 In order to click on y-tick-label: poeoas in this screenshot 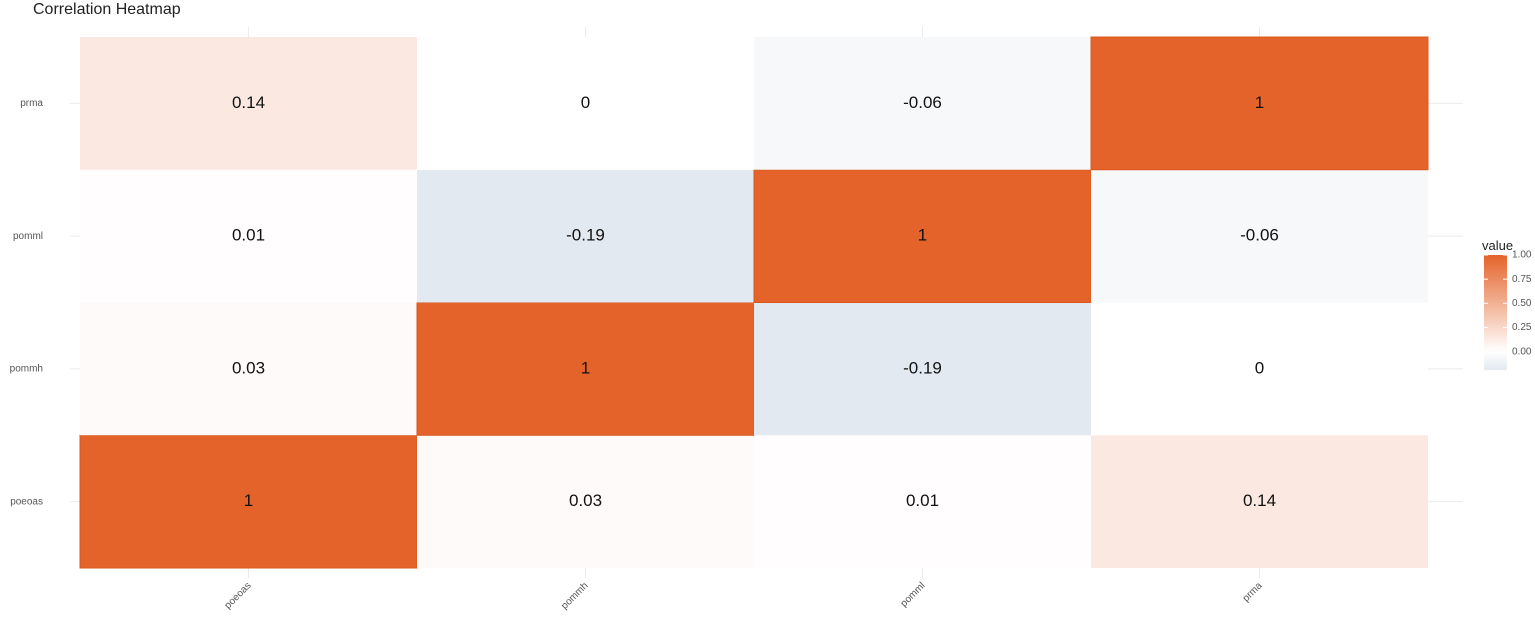, I will do `click(26, 501)`.